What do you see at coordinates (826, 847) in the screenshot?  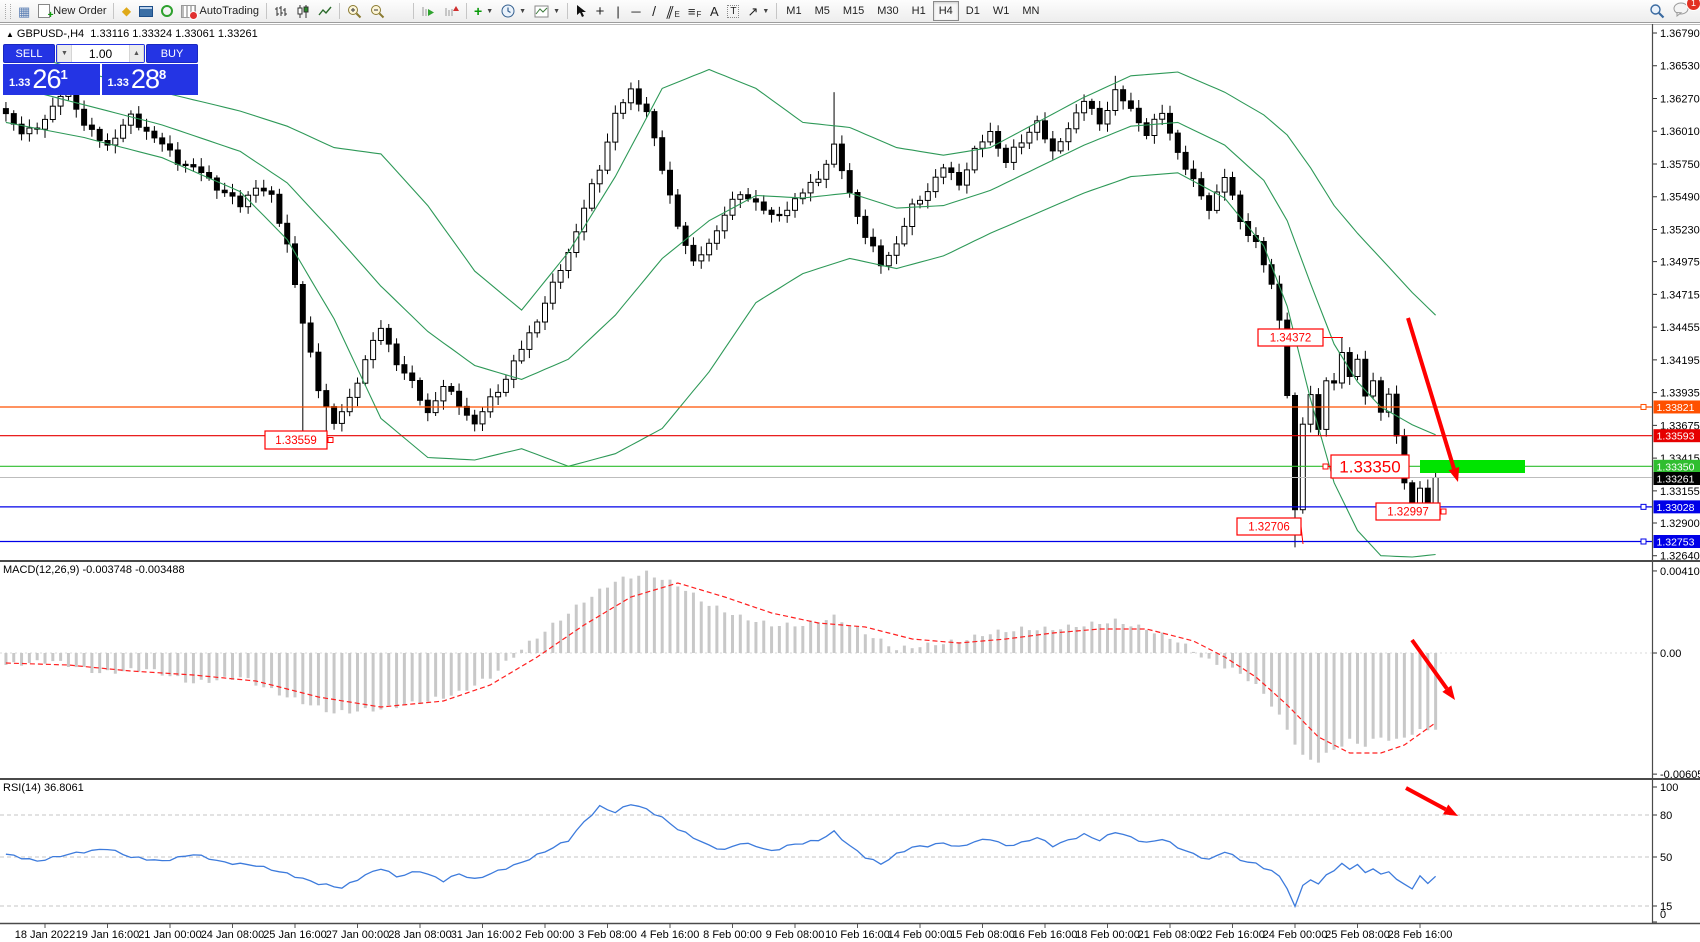 I see `rsi-pane` at bounding box center [826, 847].